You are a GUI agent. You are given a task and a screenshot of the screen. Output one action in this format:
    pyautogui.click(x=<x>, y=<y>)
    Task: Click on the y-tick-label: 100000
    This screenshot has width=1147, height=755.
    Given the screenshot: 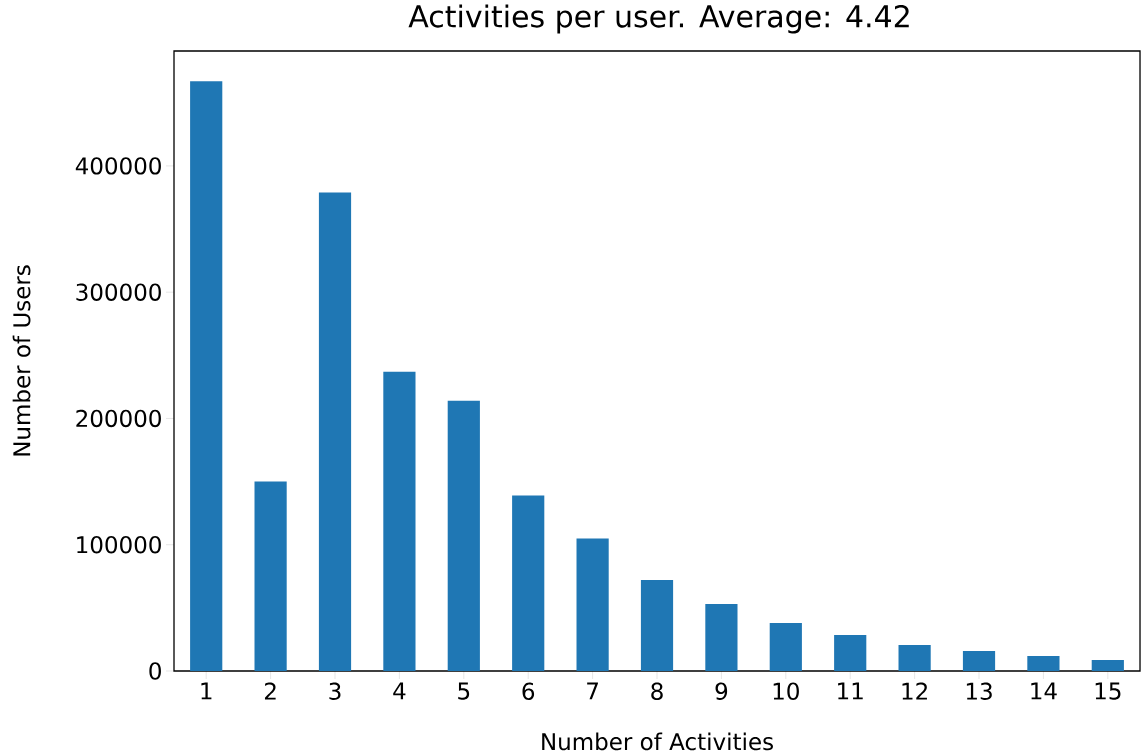 What is the action you would take?
    pyautogui.click(x=119, y=545)
    